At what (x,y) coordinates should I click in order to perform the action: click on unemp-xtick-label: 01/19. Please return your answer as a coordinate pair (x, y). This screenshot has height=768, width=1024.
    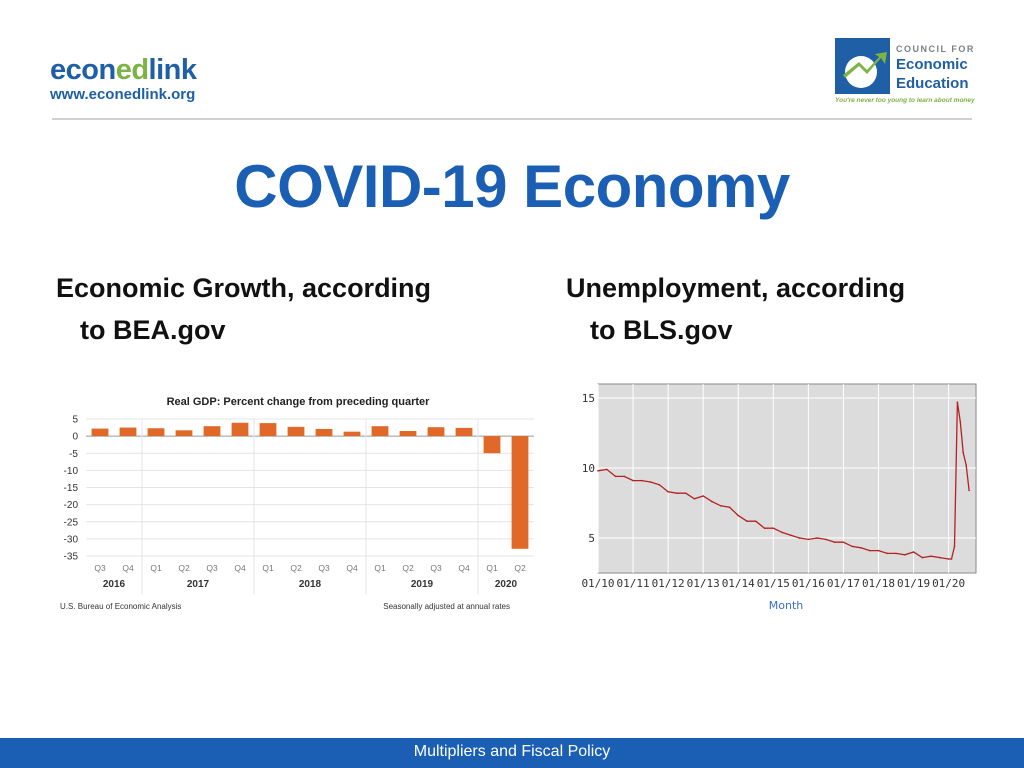
    Looking at the image, I should click on (913, 583).